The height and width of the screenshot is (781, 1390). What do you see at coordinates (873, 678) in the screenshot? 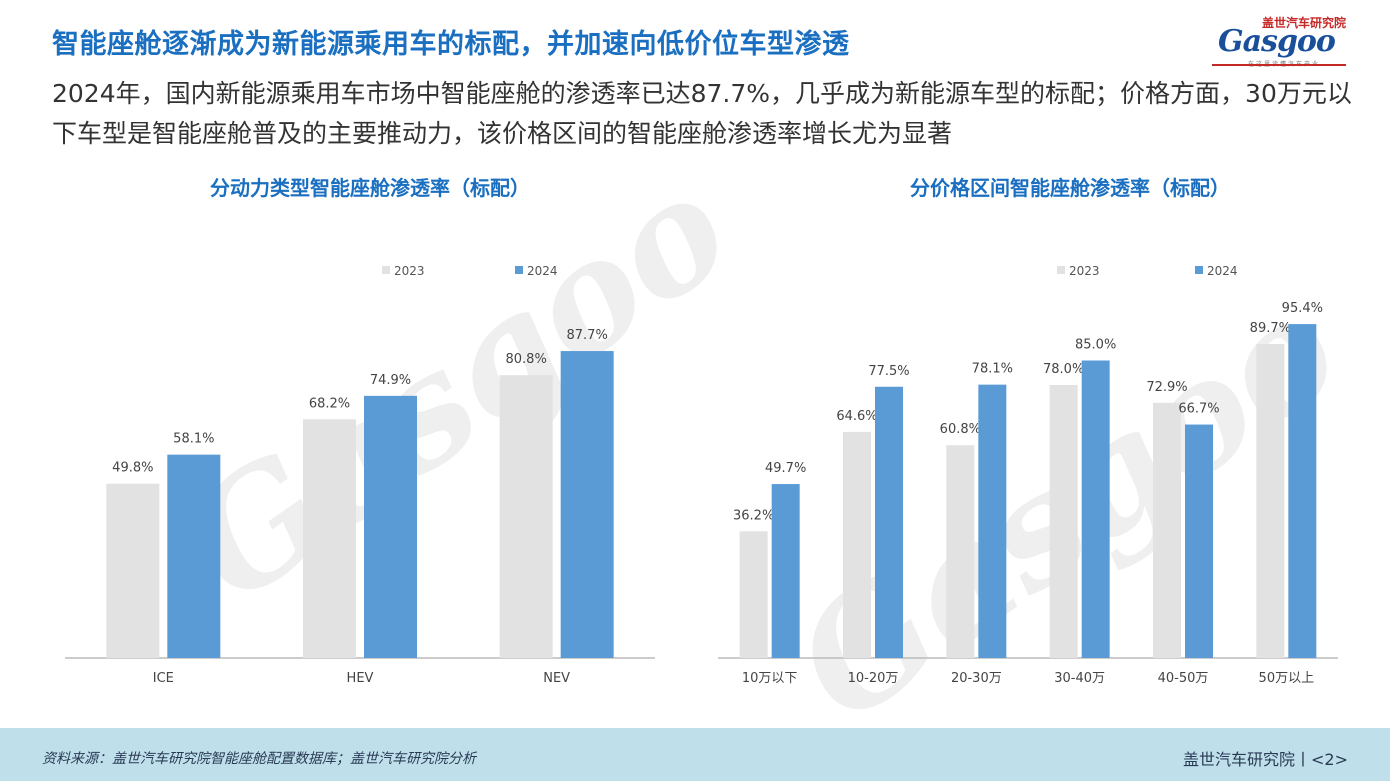
I see `x-tick-label: 10-20万` at bounding box center [873, 678].